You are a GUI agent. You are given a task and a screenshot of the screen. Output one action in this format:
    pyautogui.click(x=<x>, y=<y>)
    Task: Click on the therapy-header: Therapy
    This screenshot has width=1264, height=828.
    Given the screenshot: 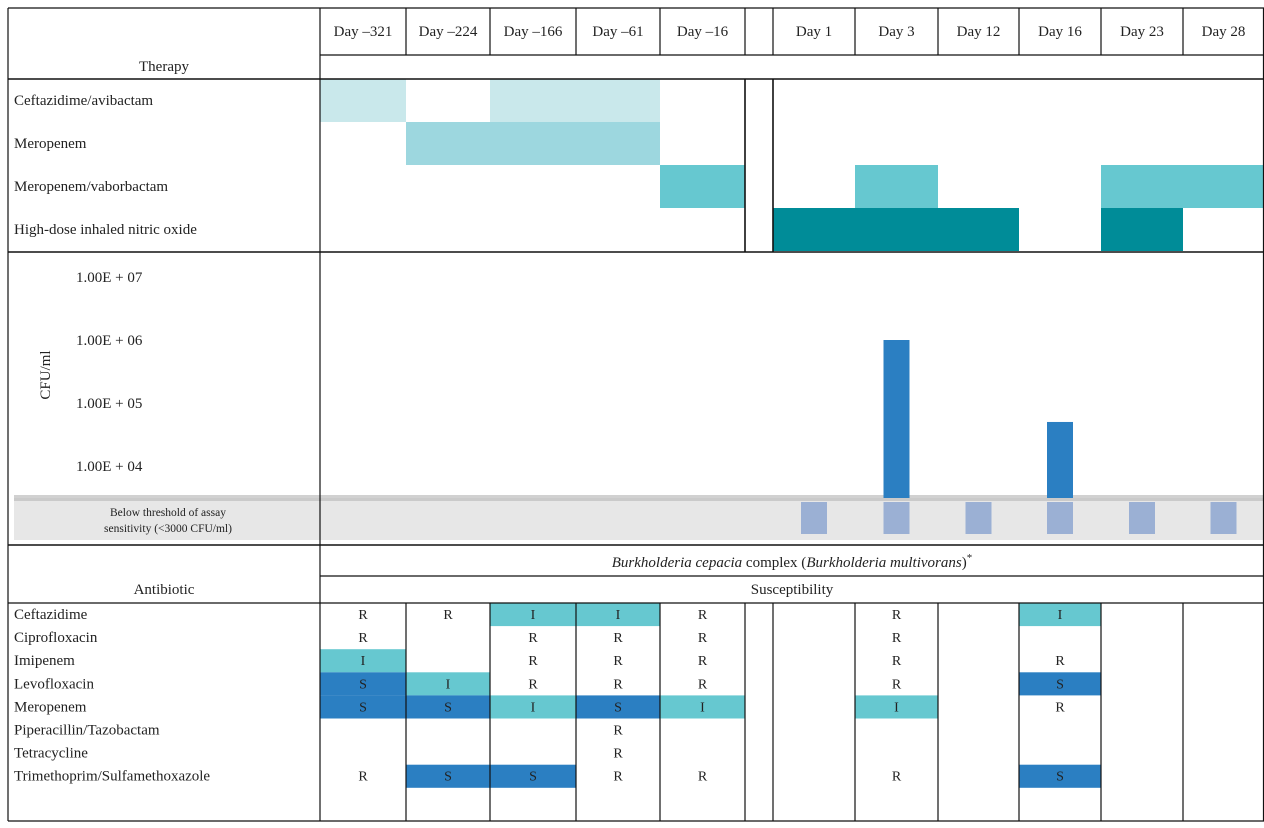 What is the action you would take?
    pyautogui.click(x=164, y=67)
    